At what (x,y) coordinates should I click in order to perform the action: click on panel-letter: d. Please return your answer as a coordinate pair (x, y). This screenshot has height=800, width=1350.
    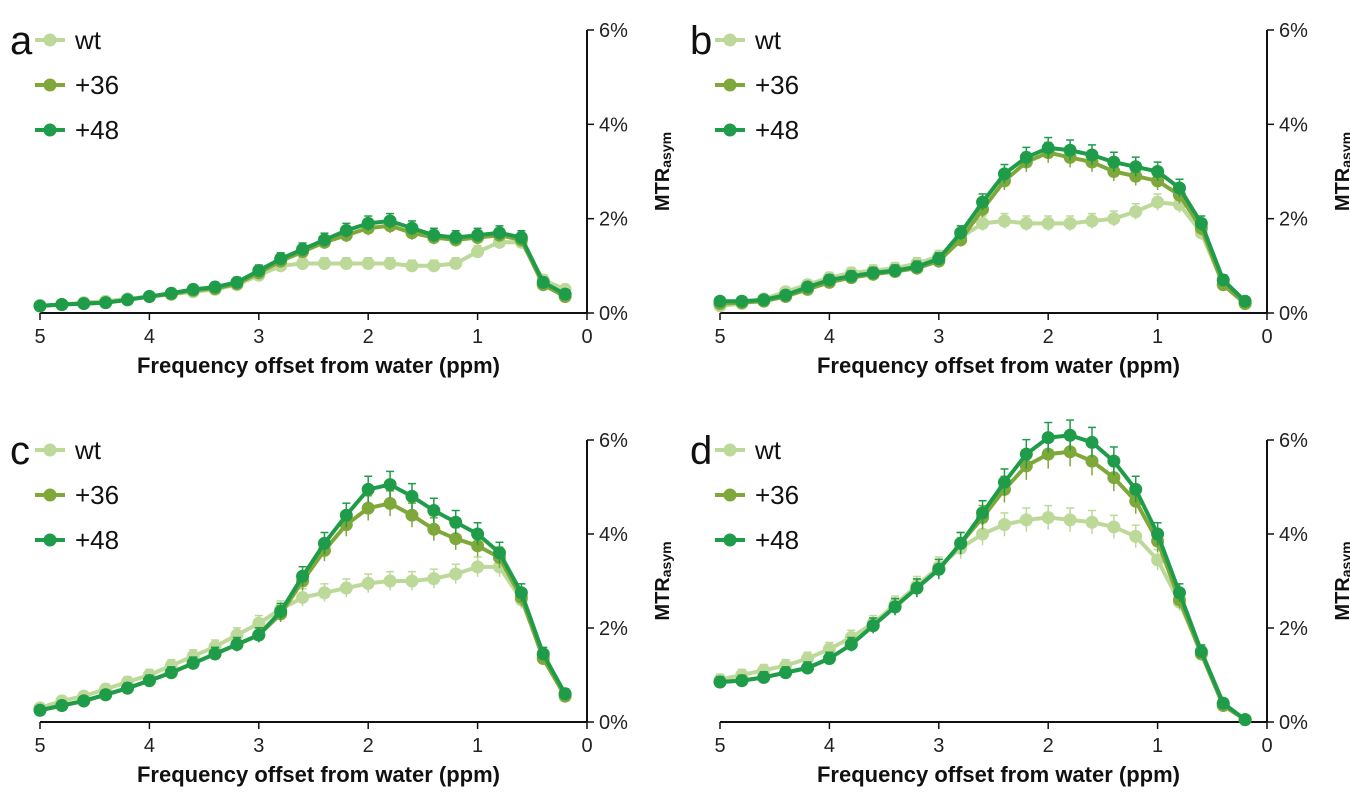
    Looking at the image, I should click on (701, 451).